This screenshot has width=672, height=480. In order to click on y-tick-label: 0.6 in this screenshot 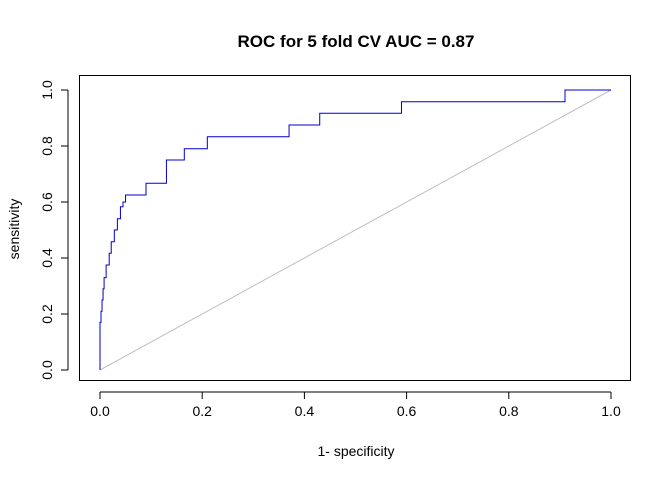, I will do `click(47, 202)`.